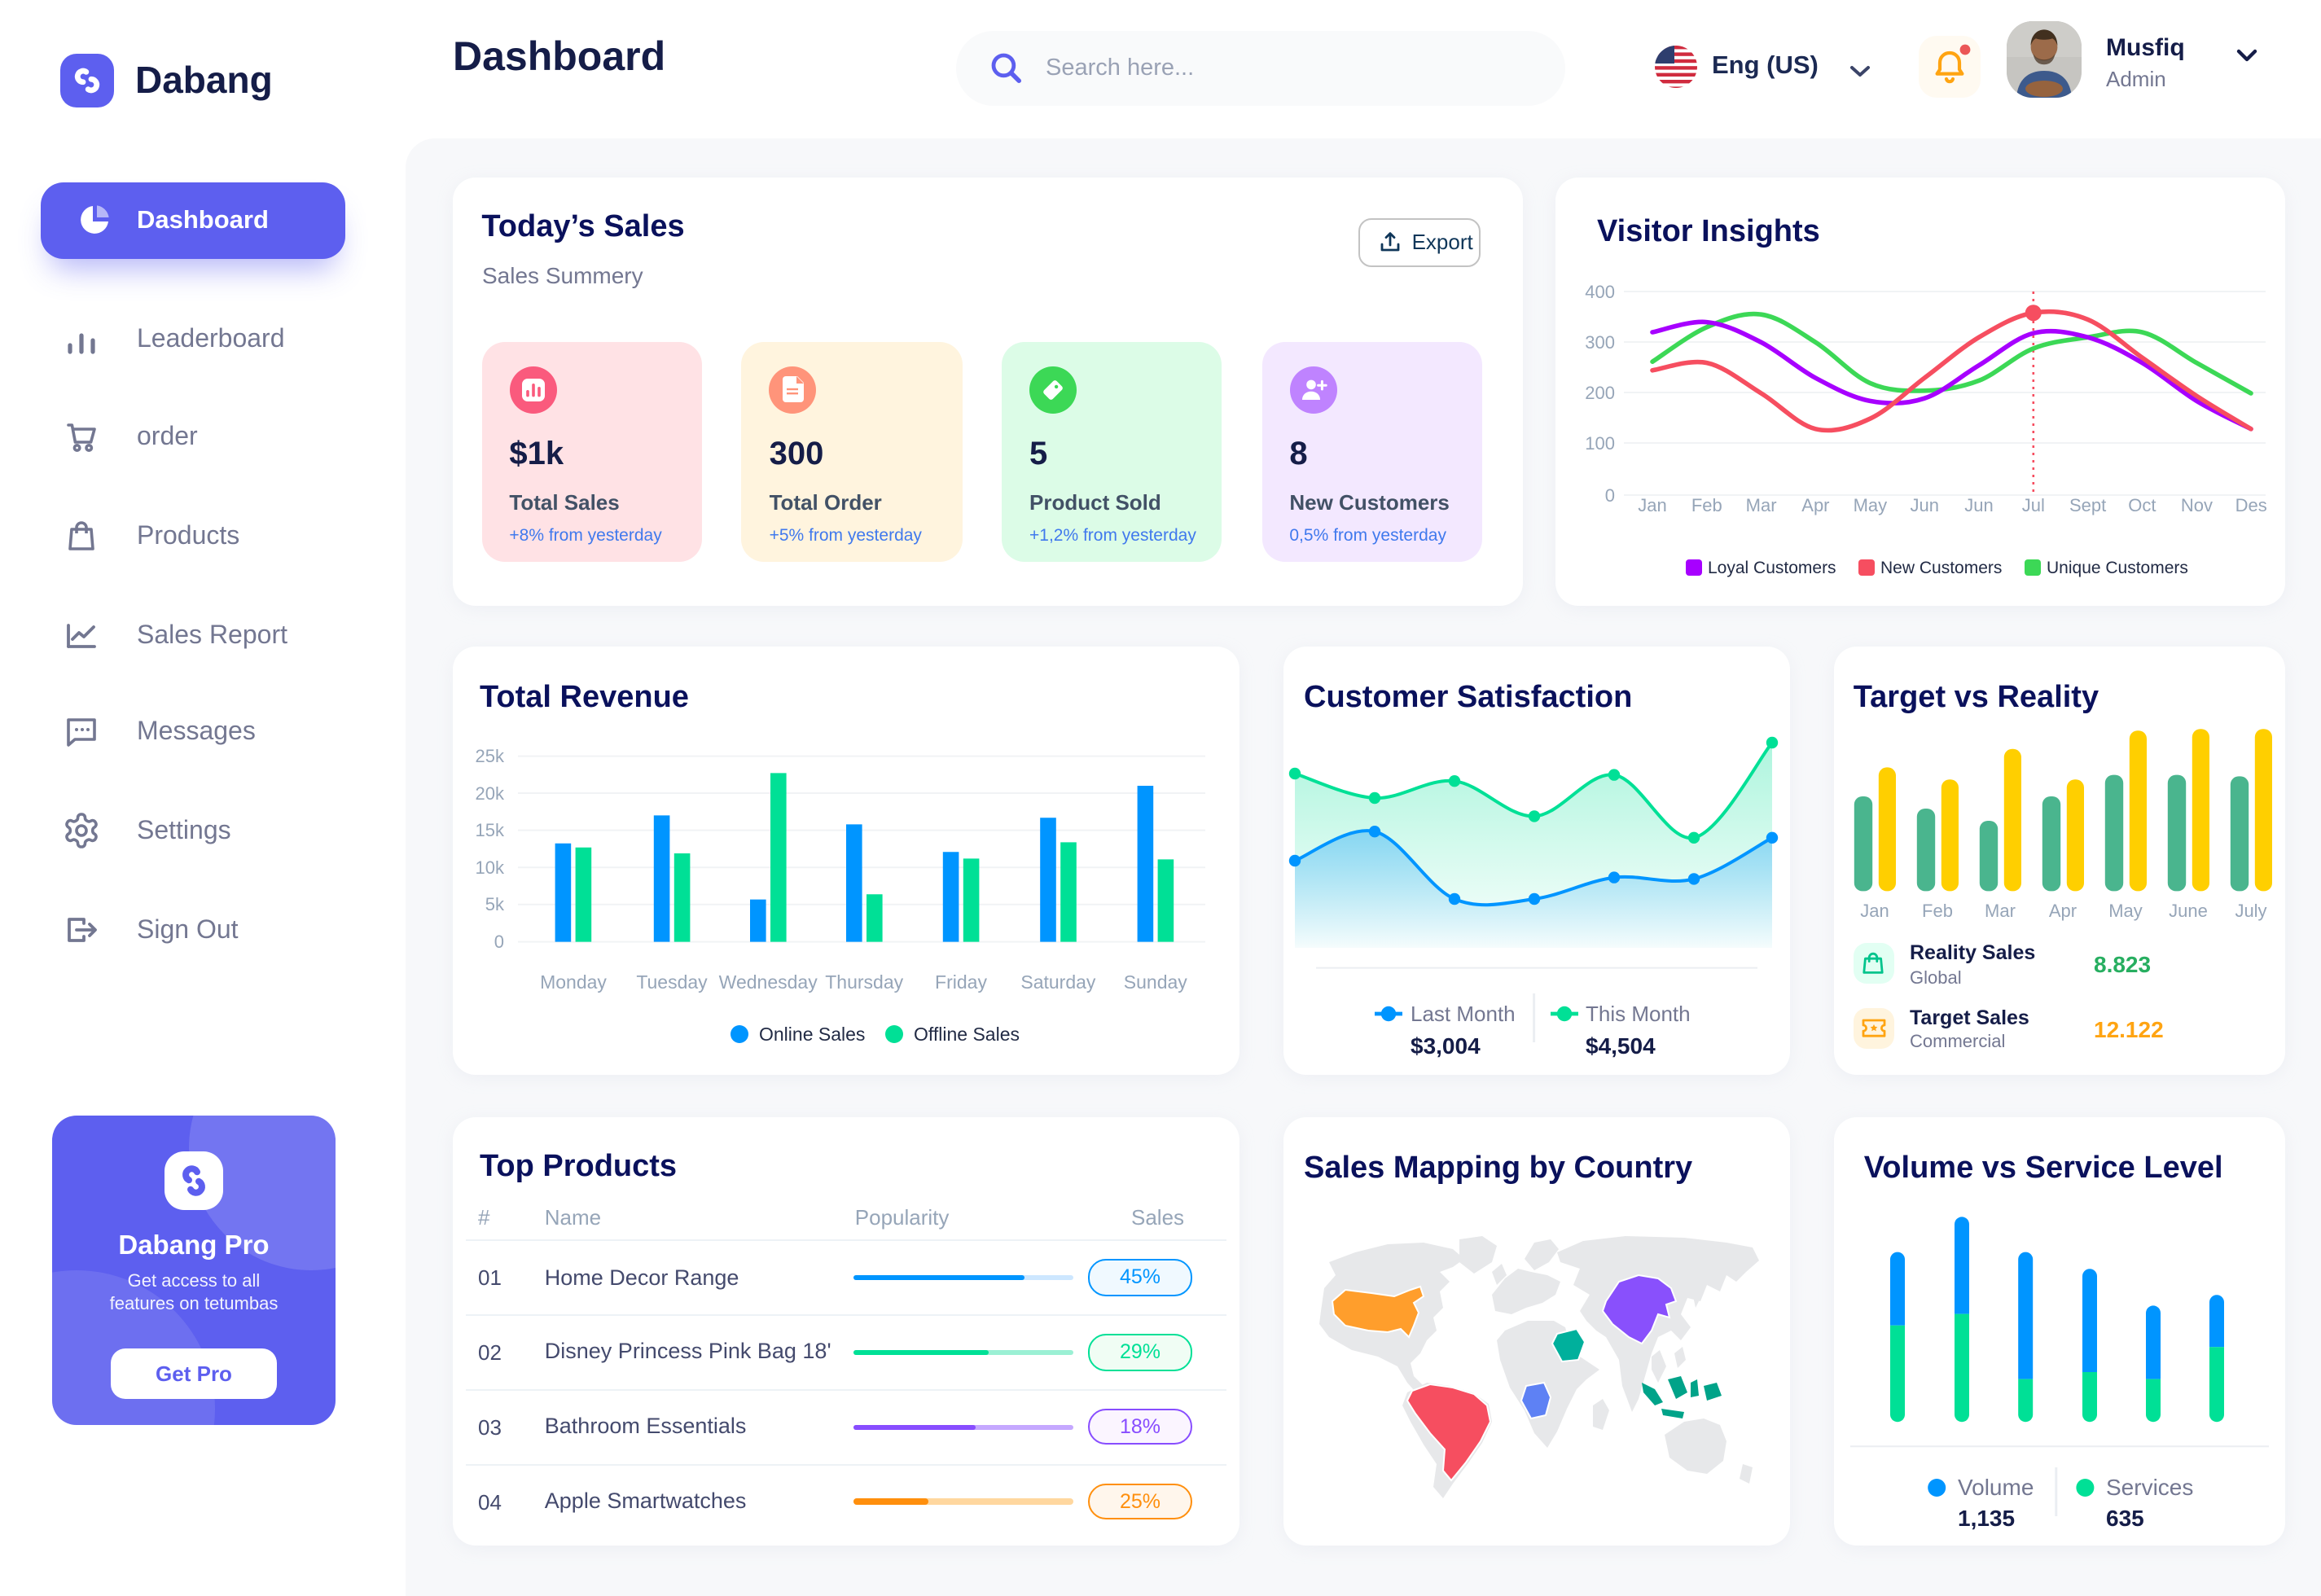  Describe the element at coordinates (1445, 1046) in the screenshot. I see `svg-text: $3,004` at that location.